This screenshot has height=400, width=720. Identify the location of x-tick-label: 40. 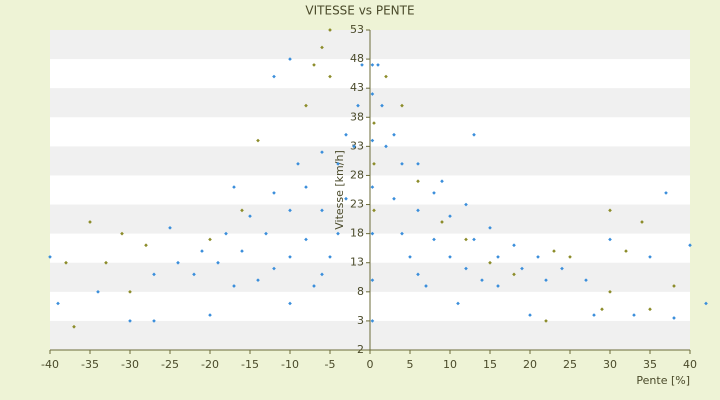
(690, 364).